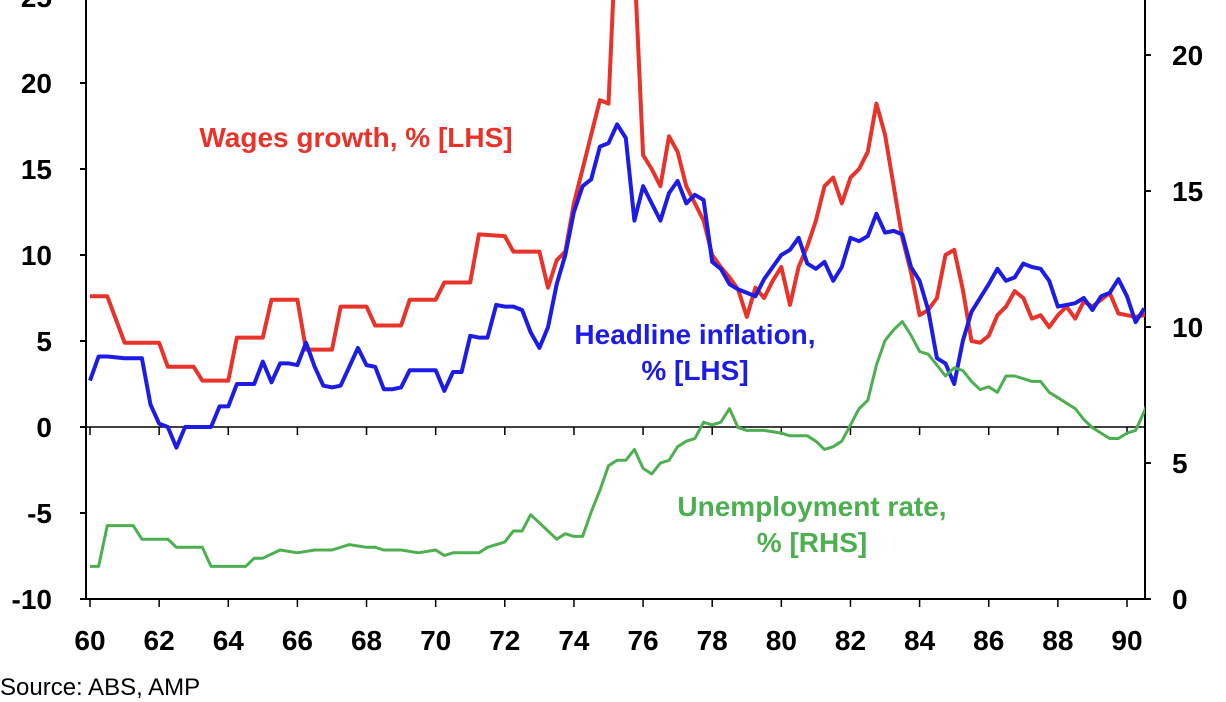 This screenshot has height=702, width=1226. What do you see at coordinates (159, 640) in the screenshot?
I see `x-tick-label: 62` at bounding box center [159, 640].